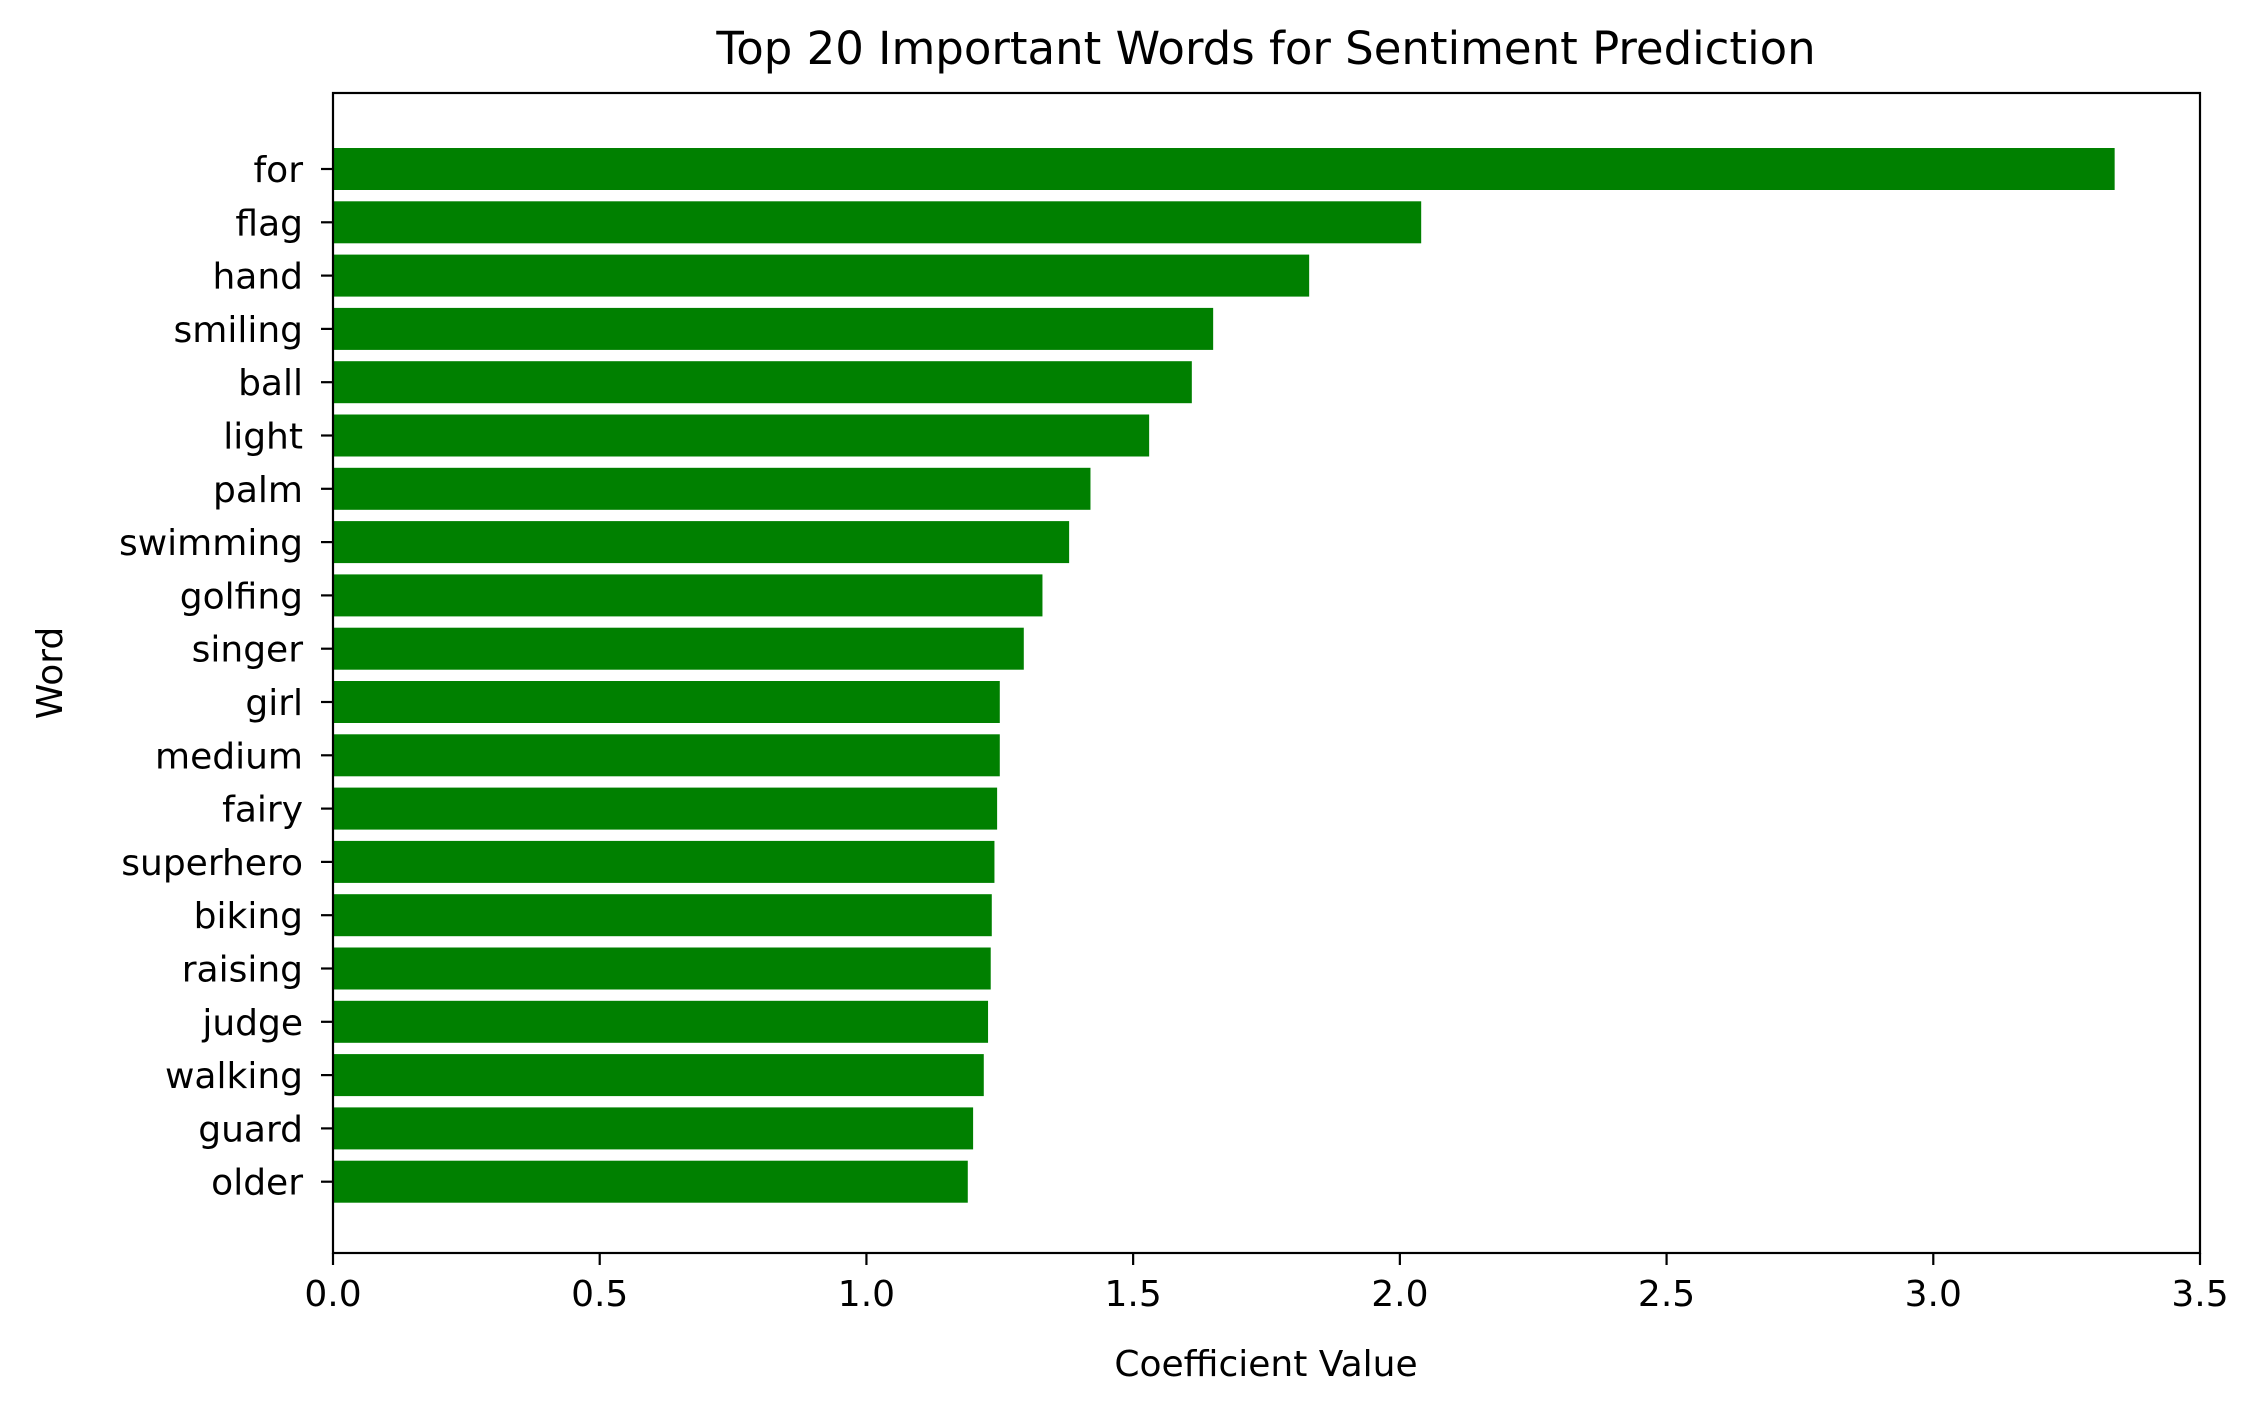 This screenshot has height=1411, width=2250. What do you see at coordinates (279, 170) in the screenshot?
I see `y-tick-label: for` at bounding box center [279, 170].